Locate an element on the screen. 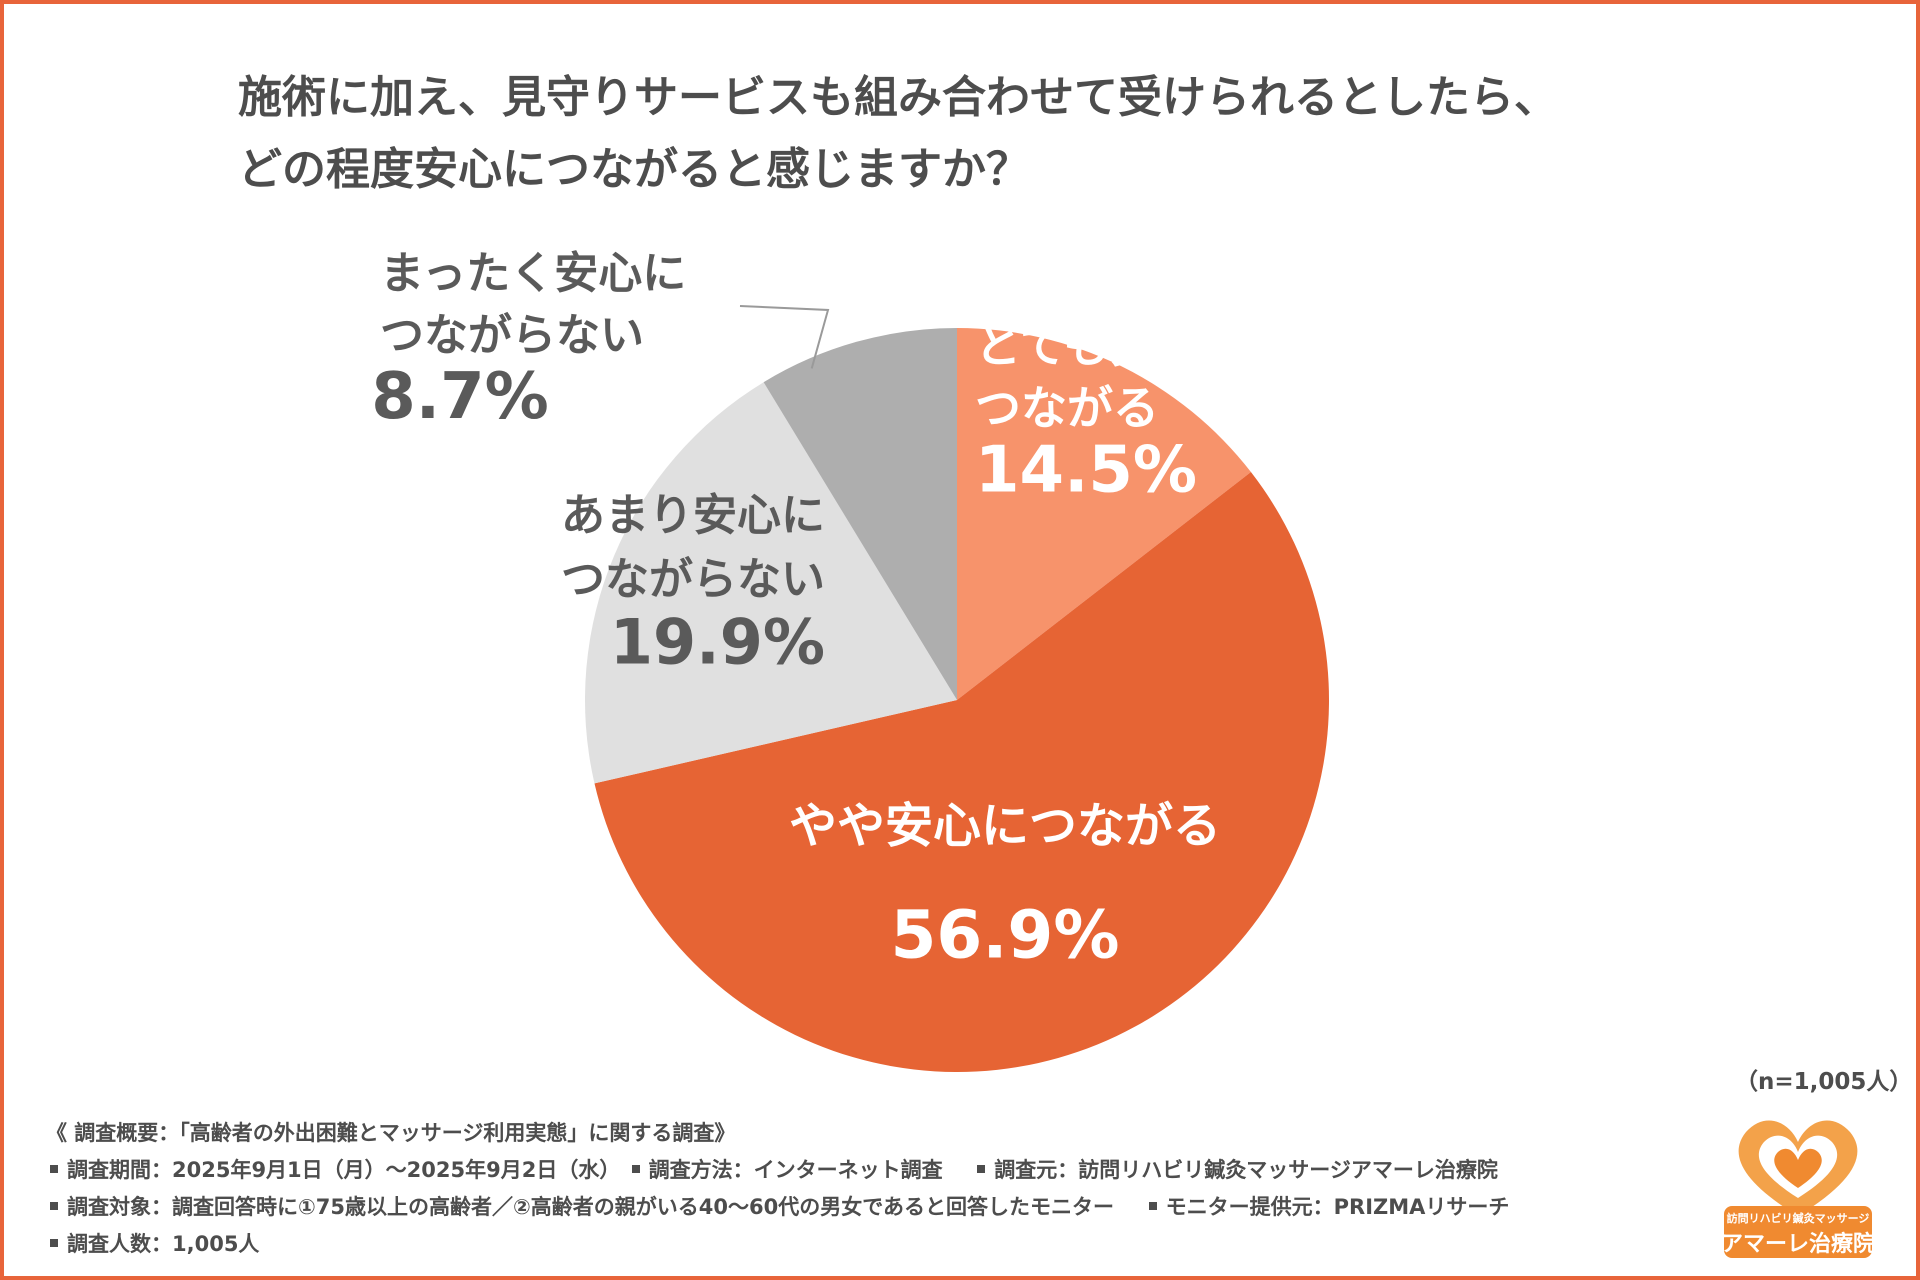  survey-provider: モニター提供元：PRIZMAリサーチ is located at coordinates (1337, 1207).